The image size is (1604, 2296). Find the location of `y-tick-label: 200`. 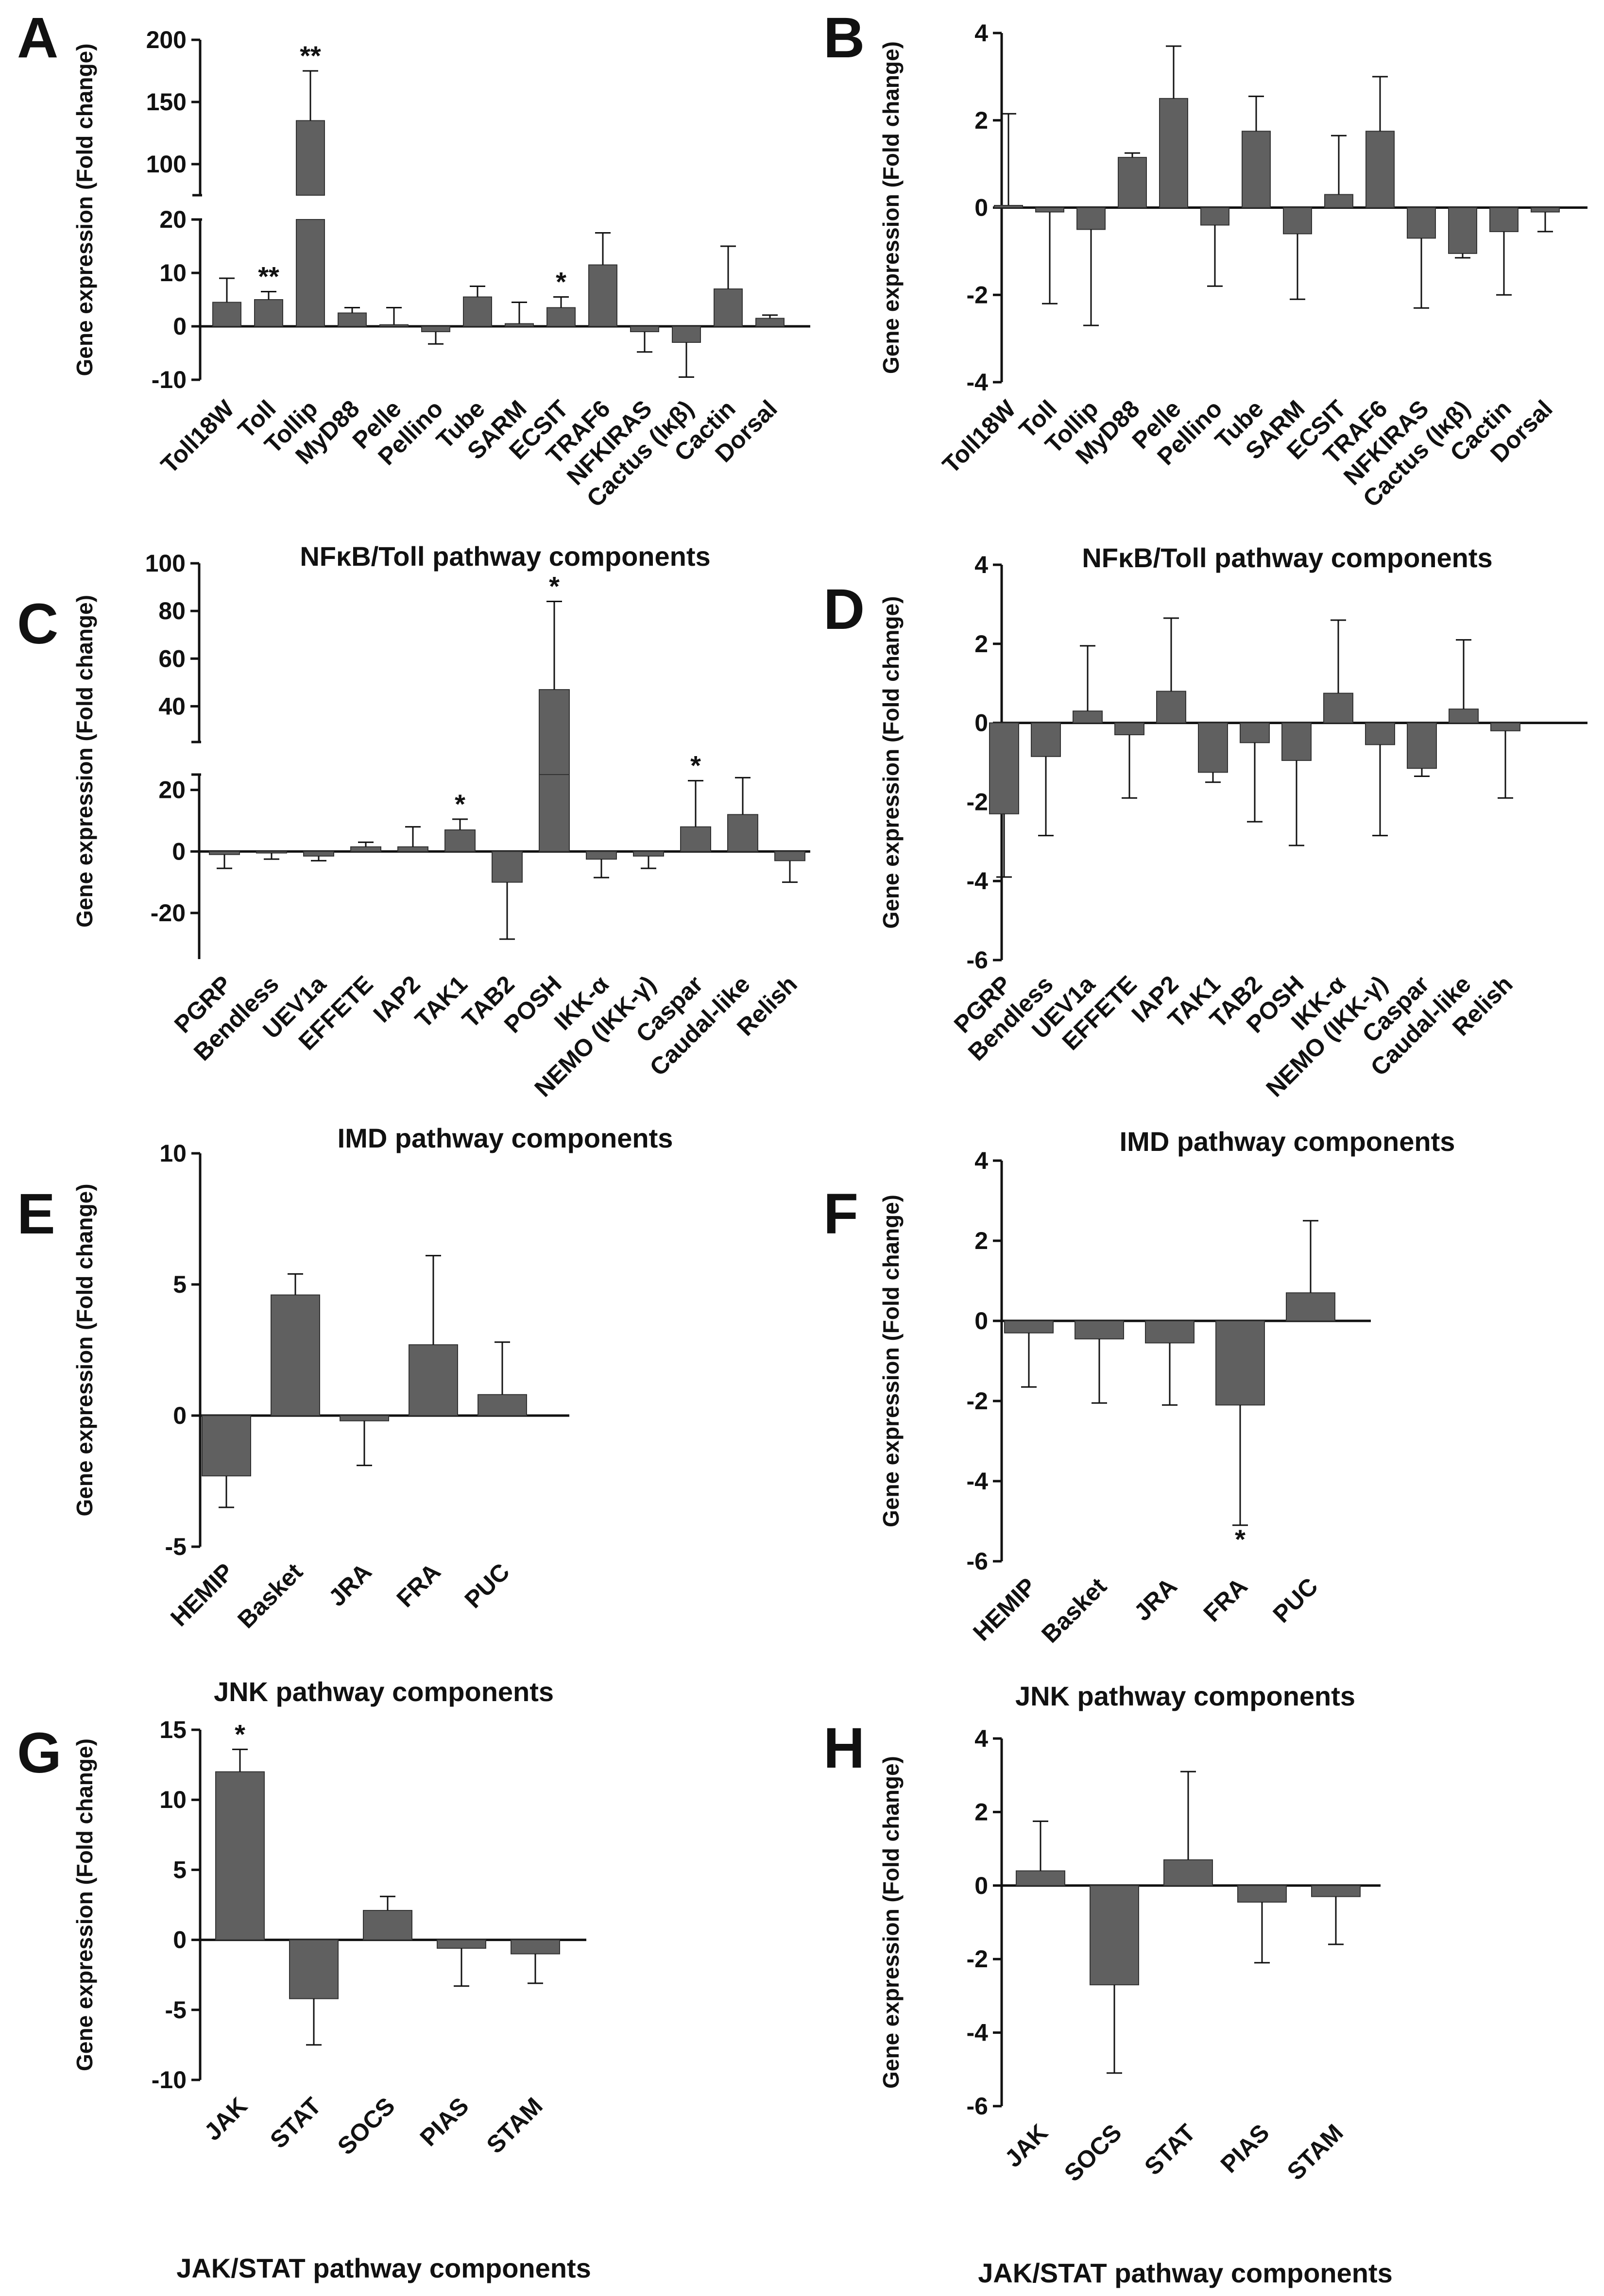

y-tick-label: 200 is located at coordinates (166, 40).